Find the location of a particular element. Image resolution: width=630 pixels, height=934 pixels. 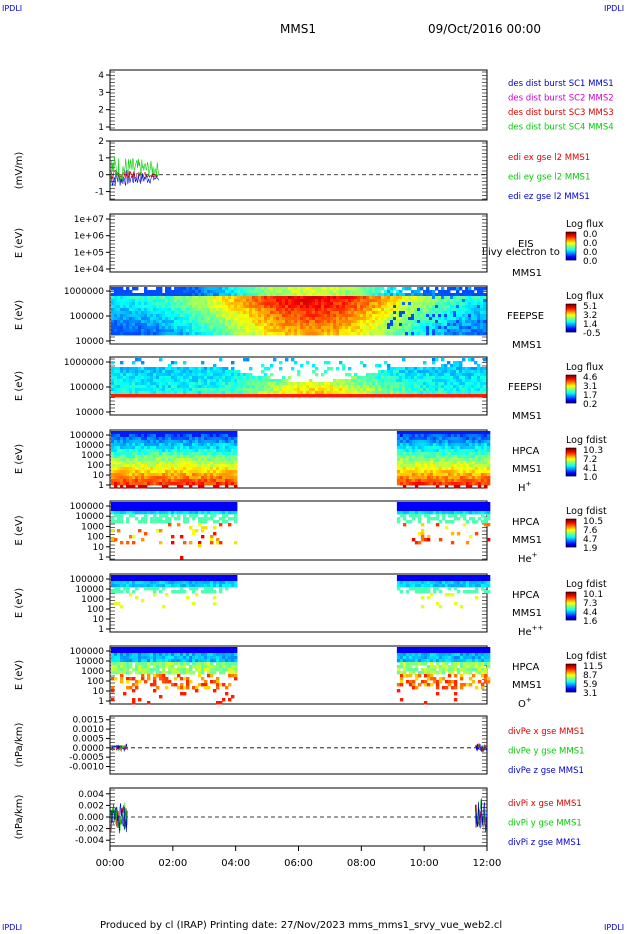

colorbar-band is located at coordinates (571, 248).